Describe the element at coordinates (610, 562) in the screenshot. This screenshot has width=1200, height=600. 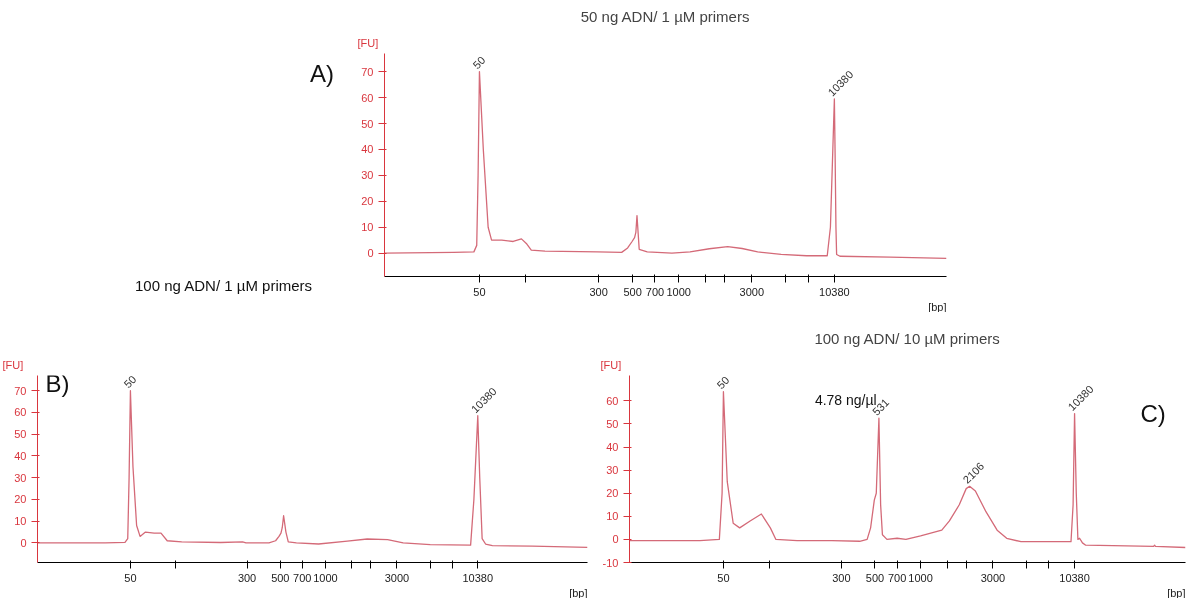
I see `y-tick-label: -10` at that location.